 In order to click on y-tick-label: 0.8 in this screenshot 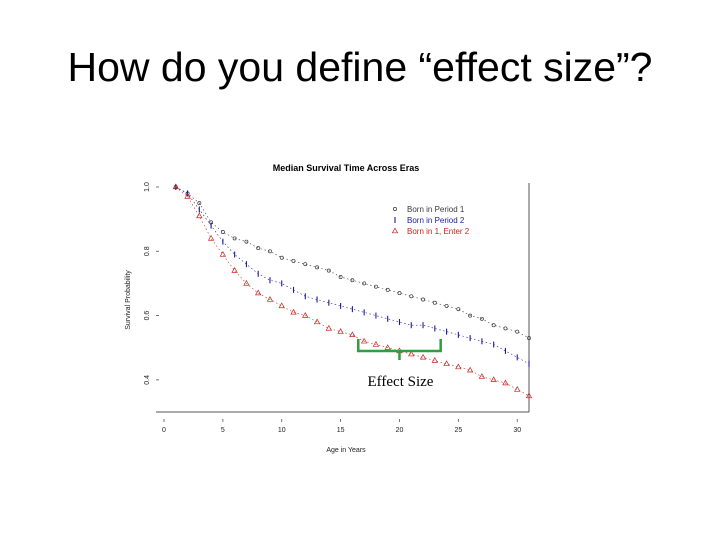, I will do `click(147, 251)`.